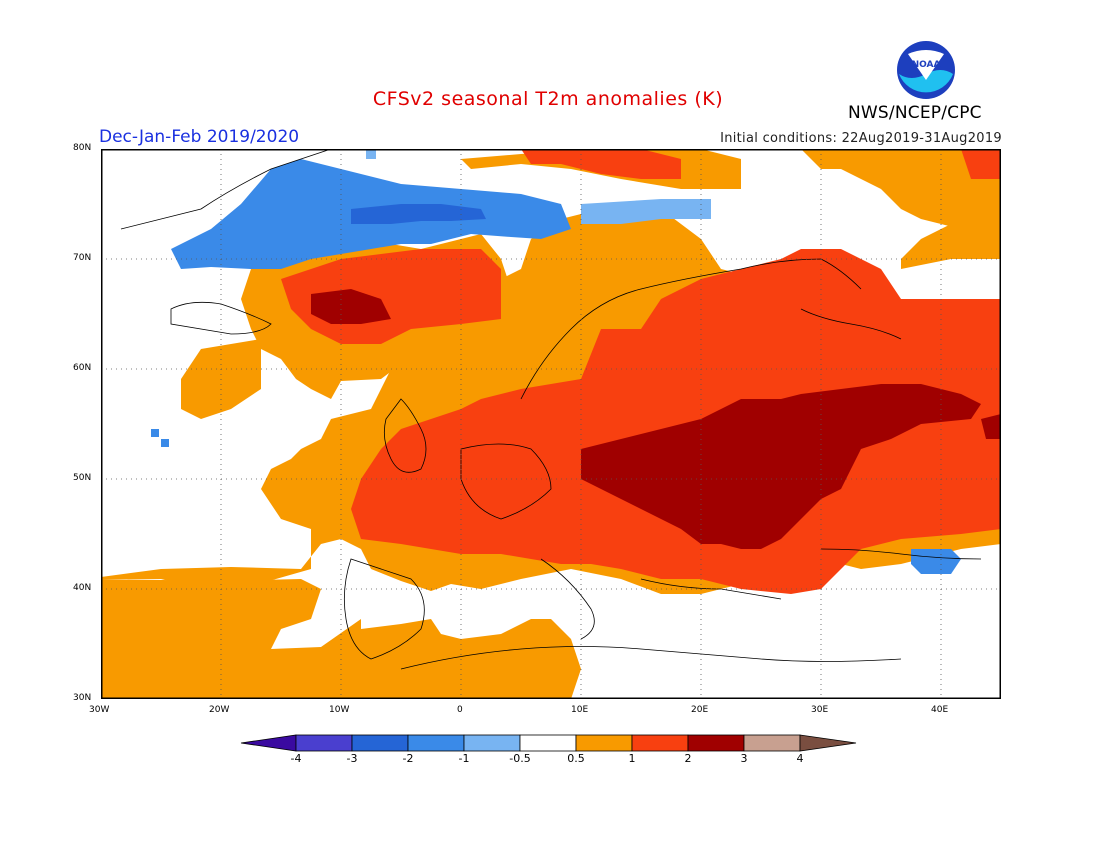  What do you see at coordinates (352, 758) in the screenshot?
I see `colorbar-tick-label: -3` at bounding box center [352, 758].